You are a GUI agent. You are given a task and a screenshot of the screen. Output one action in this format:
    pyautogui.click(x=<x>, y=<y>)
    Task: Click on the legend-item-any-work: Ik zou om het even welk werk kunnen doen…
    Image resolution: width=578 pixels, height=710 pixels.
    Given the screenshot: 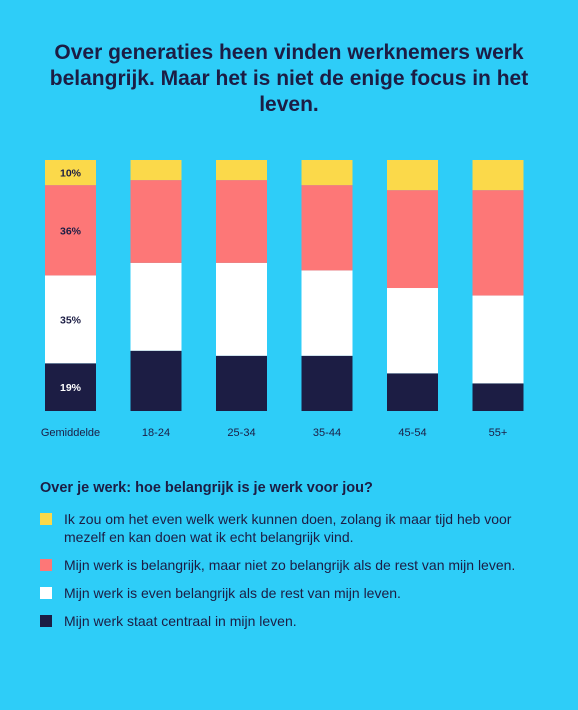 What is the action you would take?
    pyautogui.click(x=290, y=528)
    